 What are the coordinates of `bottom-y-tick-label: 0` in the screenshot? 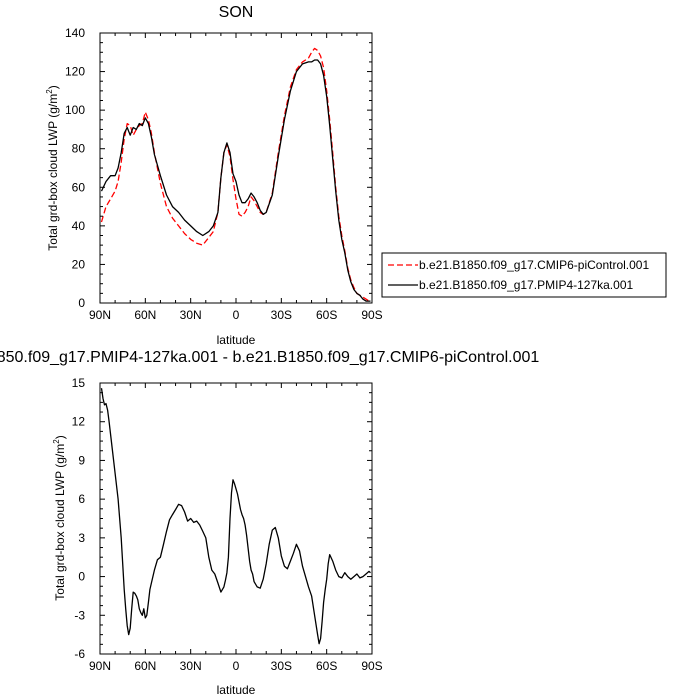 It's located at (81, 577).